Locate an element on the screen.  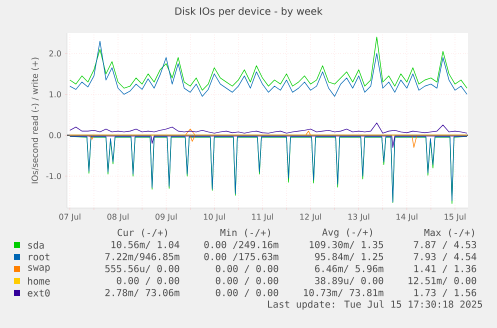
y-tick-label: 0.0 is located at coordinates (55, 135).